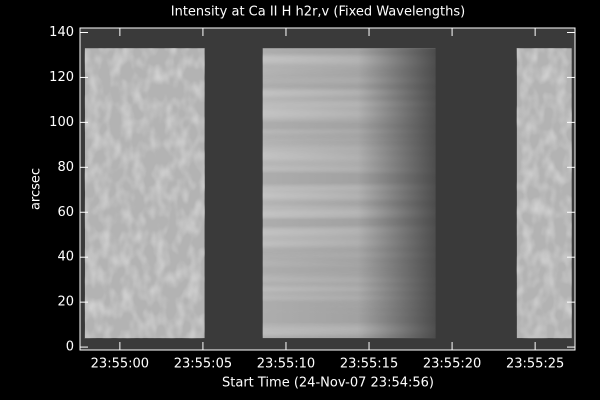  What do you see at coordinates (61, 122) in the screenshot?
I see `y-tick-label: 100` at bounding box center [61, 122].